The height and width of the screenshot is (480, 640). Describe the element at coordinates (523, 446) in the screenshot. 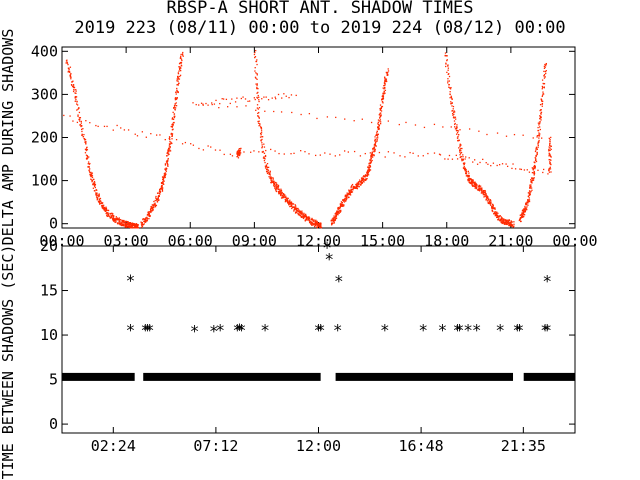

I see `bottom-xtick-label: 21:35` at that location.